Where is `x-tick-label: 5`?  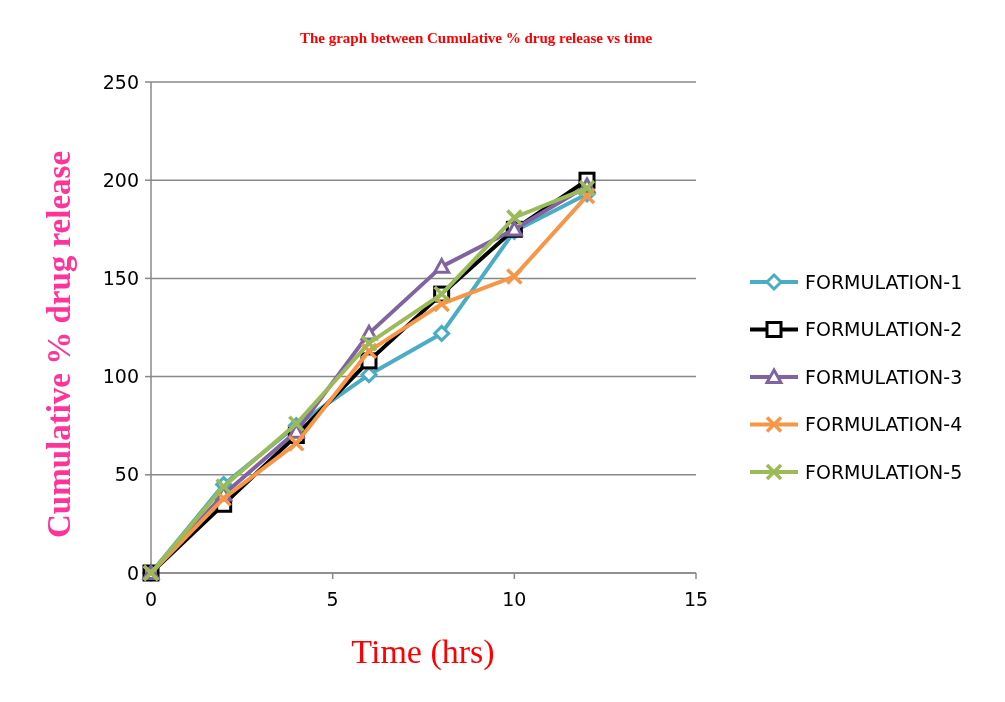 x-tick-label: 5 is located at coordinates (332, 599).